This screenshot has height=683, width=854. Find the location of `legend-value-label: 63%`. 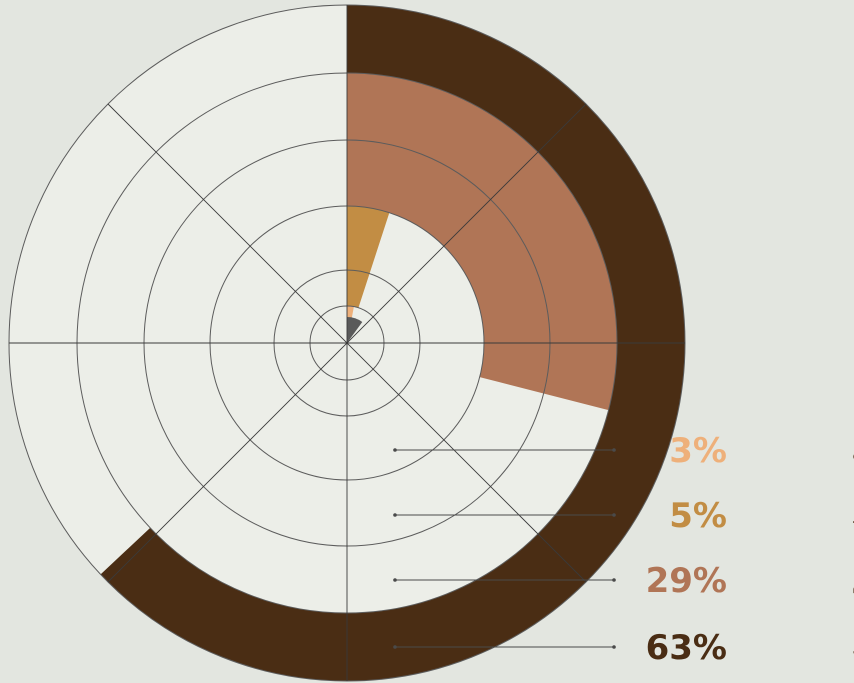

legend-value-label: 63% is located at coordinates (686, 648).